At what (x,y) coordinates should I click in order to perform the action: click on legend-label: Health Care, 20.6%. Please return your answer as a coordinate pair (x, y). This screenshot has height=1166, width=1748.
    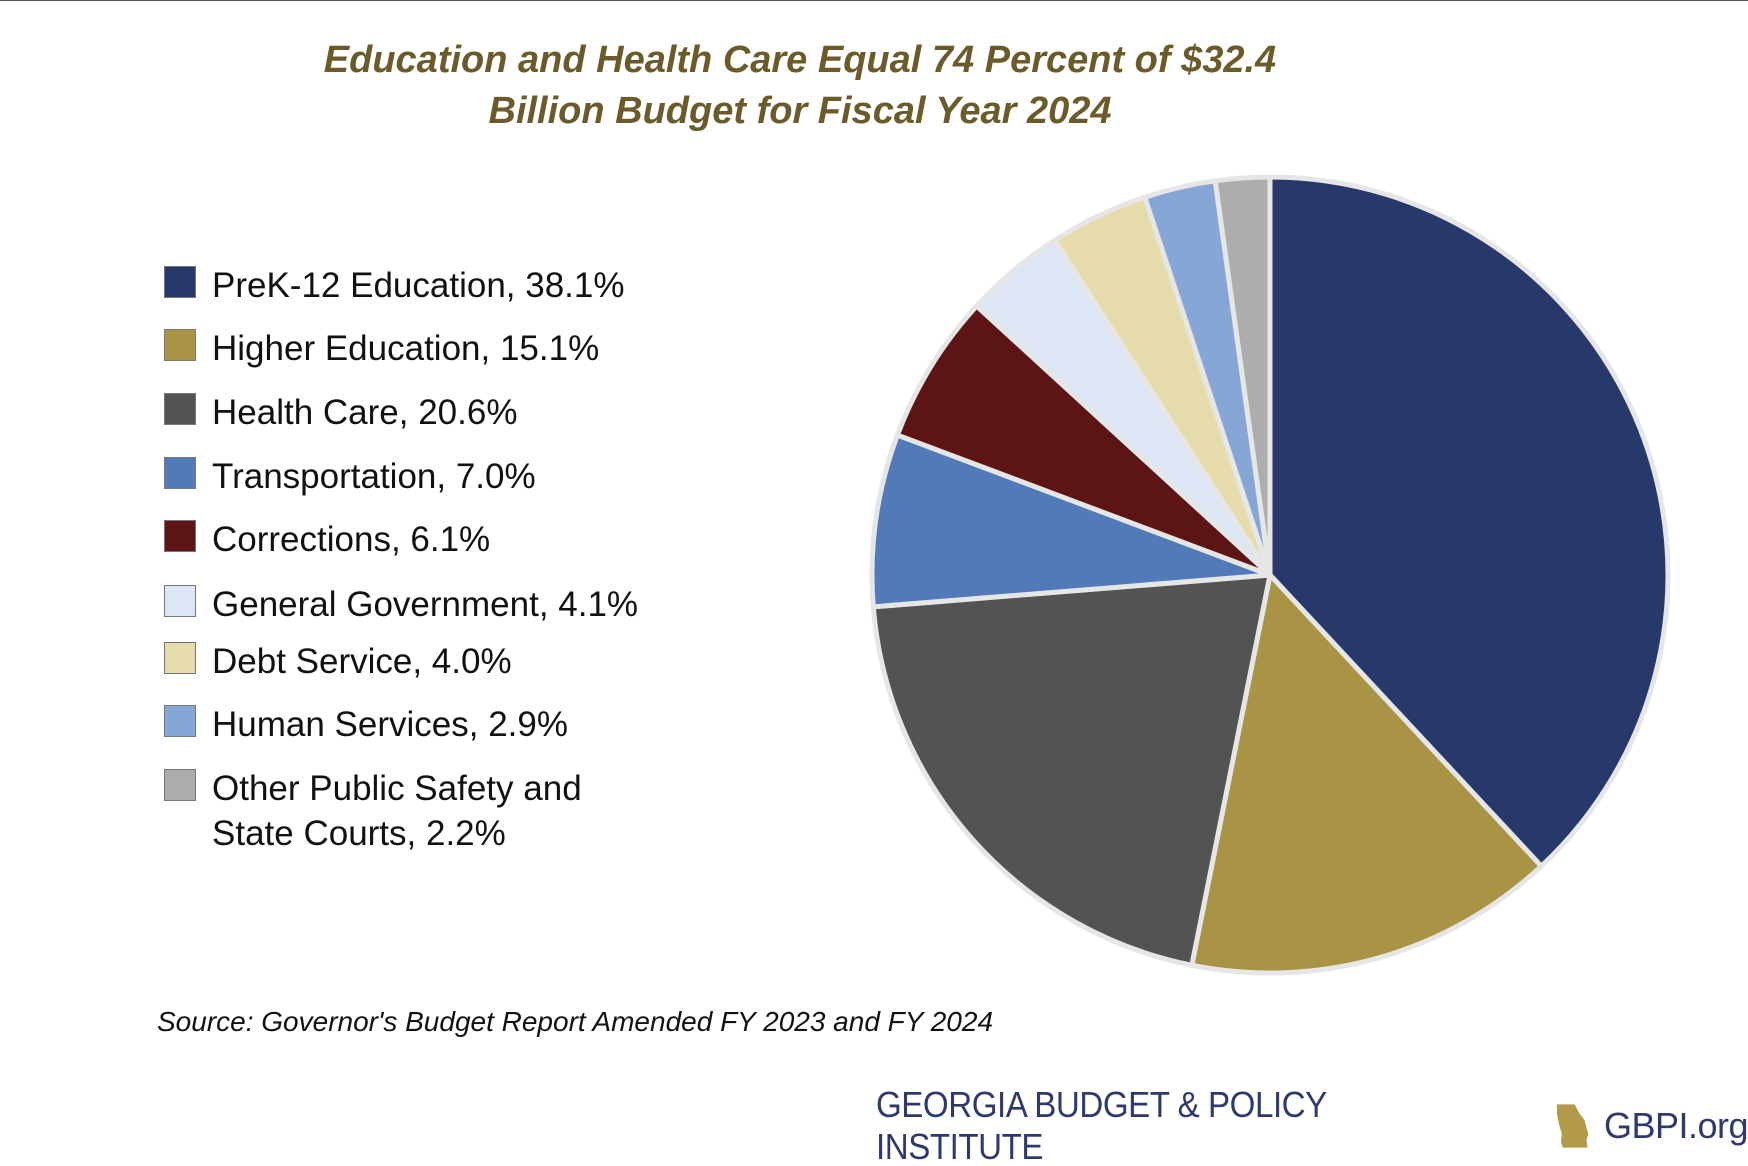
    Looking at the image, I should click on (365, 412).